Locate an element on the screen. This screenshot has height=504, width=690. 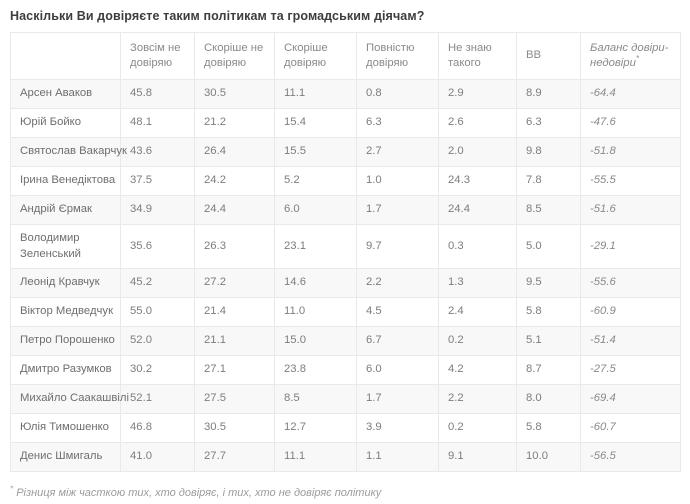
balance-cell: -27.5 is located at coordinates (630, 370).